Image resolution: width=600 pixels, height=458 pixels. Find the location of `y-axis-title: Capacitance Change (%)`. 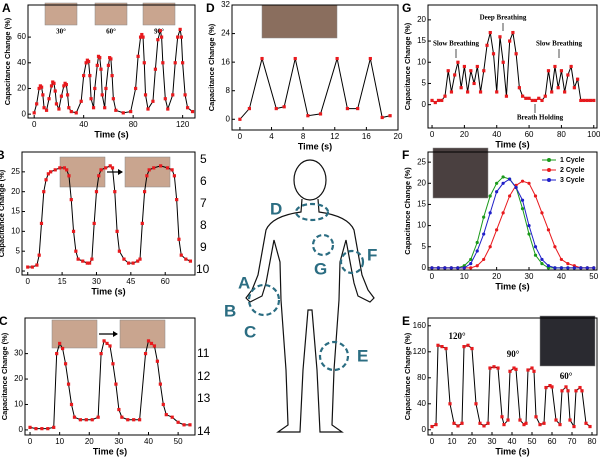

y-axis-title: Capacitance Change (%) is located at coordinates (7, 61).